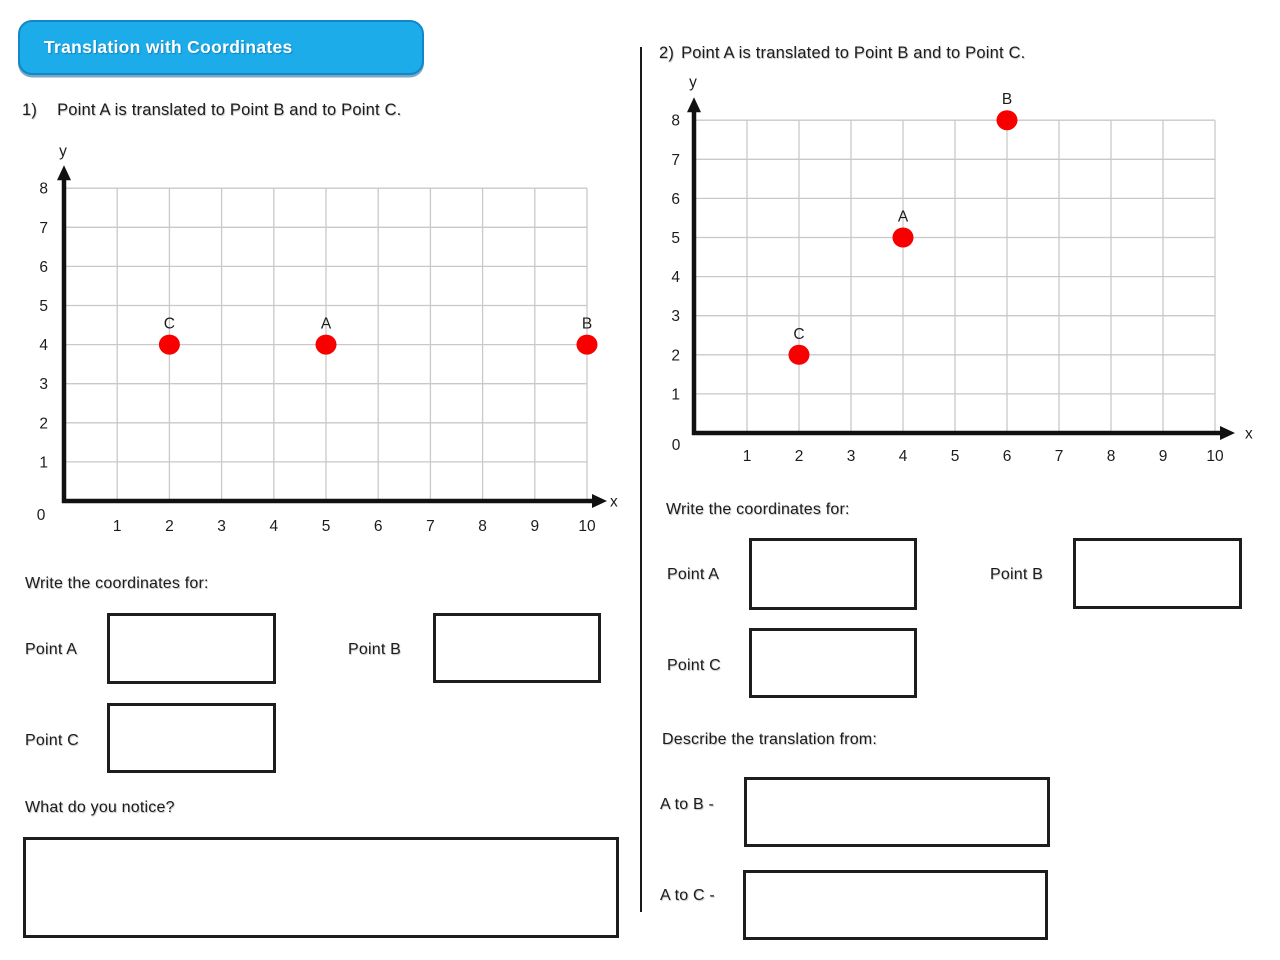 The height and width of the screenshot is (960, 1280). Describe the element at coordinates (694, 665) in the screenshot. I see `point-c-label-2: Point C` at that location.